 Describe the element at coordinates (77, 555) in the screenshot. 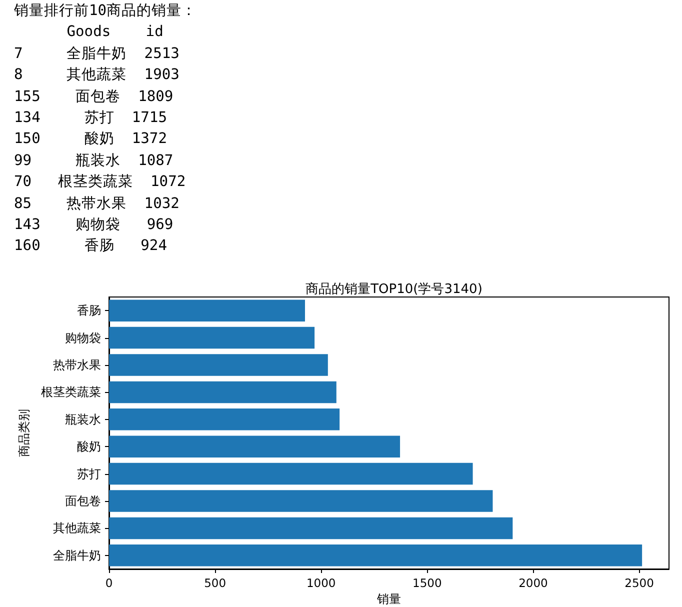

I see `y-tick-label: 全脂牛奶` at that location.